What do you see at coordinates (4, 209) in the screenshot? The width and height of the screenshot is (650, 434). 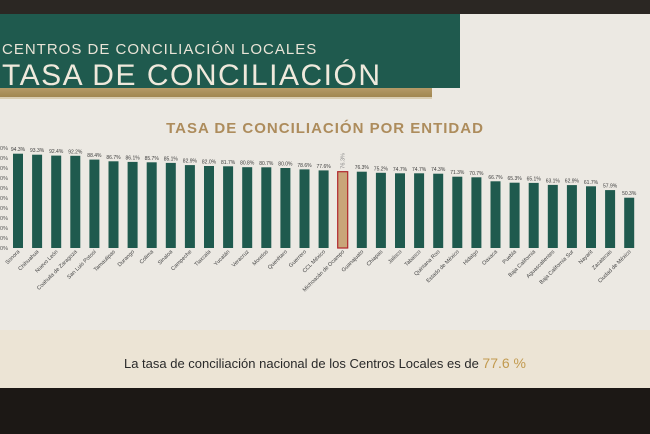 I see `y-tick-label: 40%` at bounding box center [4, 209].